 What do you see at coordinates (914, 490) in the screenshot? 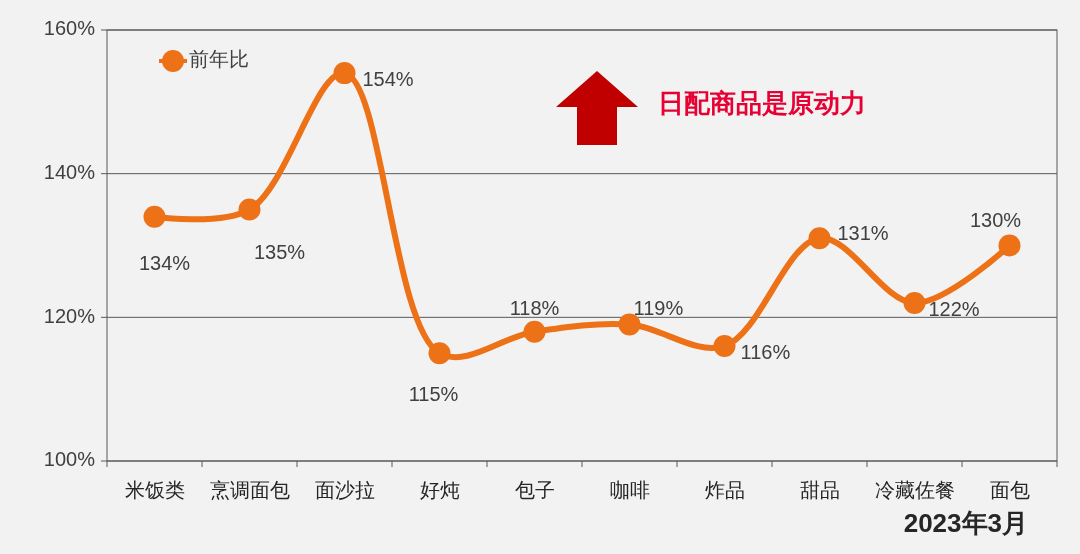
I see `x-tick-label: 冷藏佐餐` at bounding box center [914, 490].